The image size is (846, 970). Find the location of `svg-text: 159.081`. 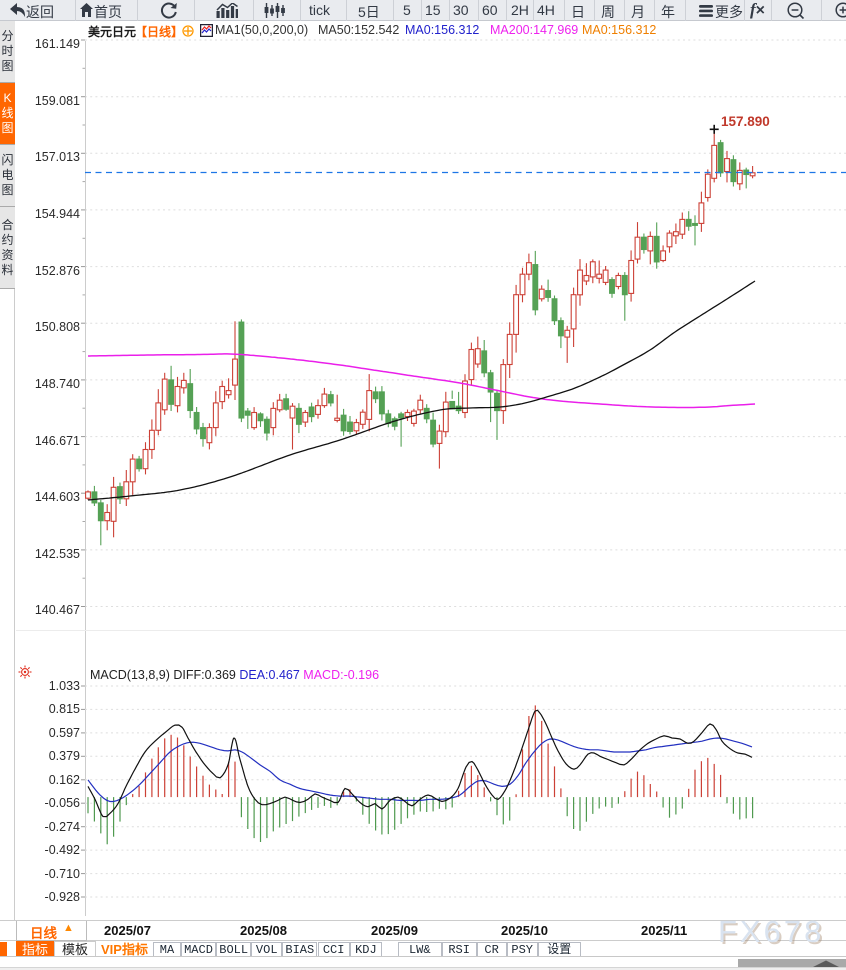

svg-text: 159.081 is located at coordinates (57, 101).